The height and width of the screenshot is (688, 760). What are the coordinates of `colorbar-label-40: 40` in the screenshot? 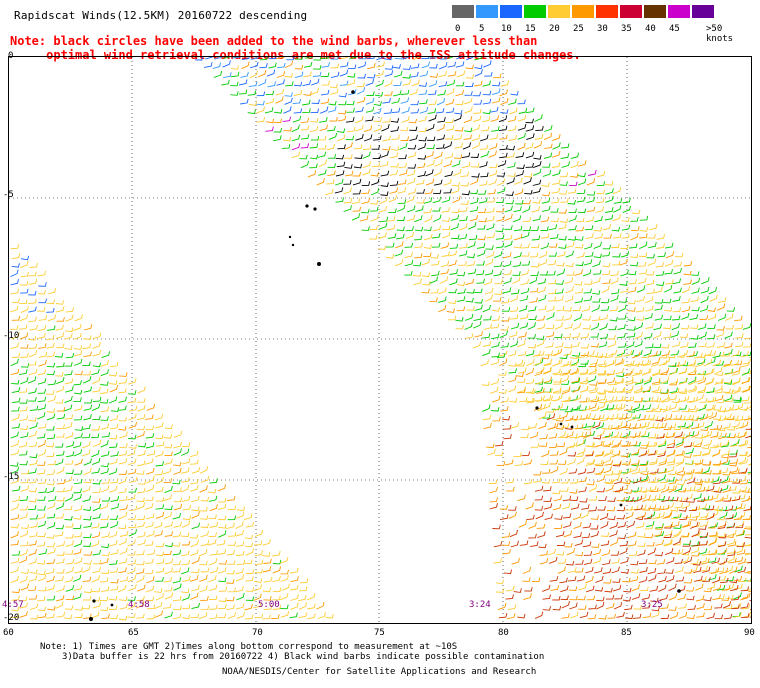 It's located at (650, 29).